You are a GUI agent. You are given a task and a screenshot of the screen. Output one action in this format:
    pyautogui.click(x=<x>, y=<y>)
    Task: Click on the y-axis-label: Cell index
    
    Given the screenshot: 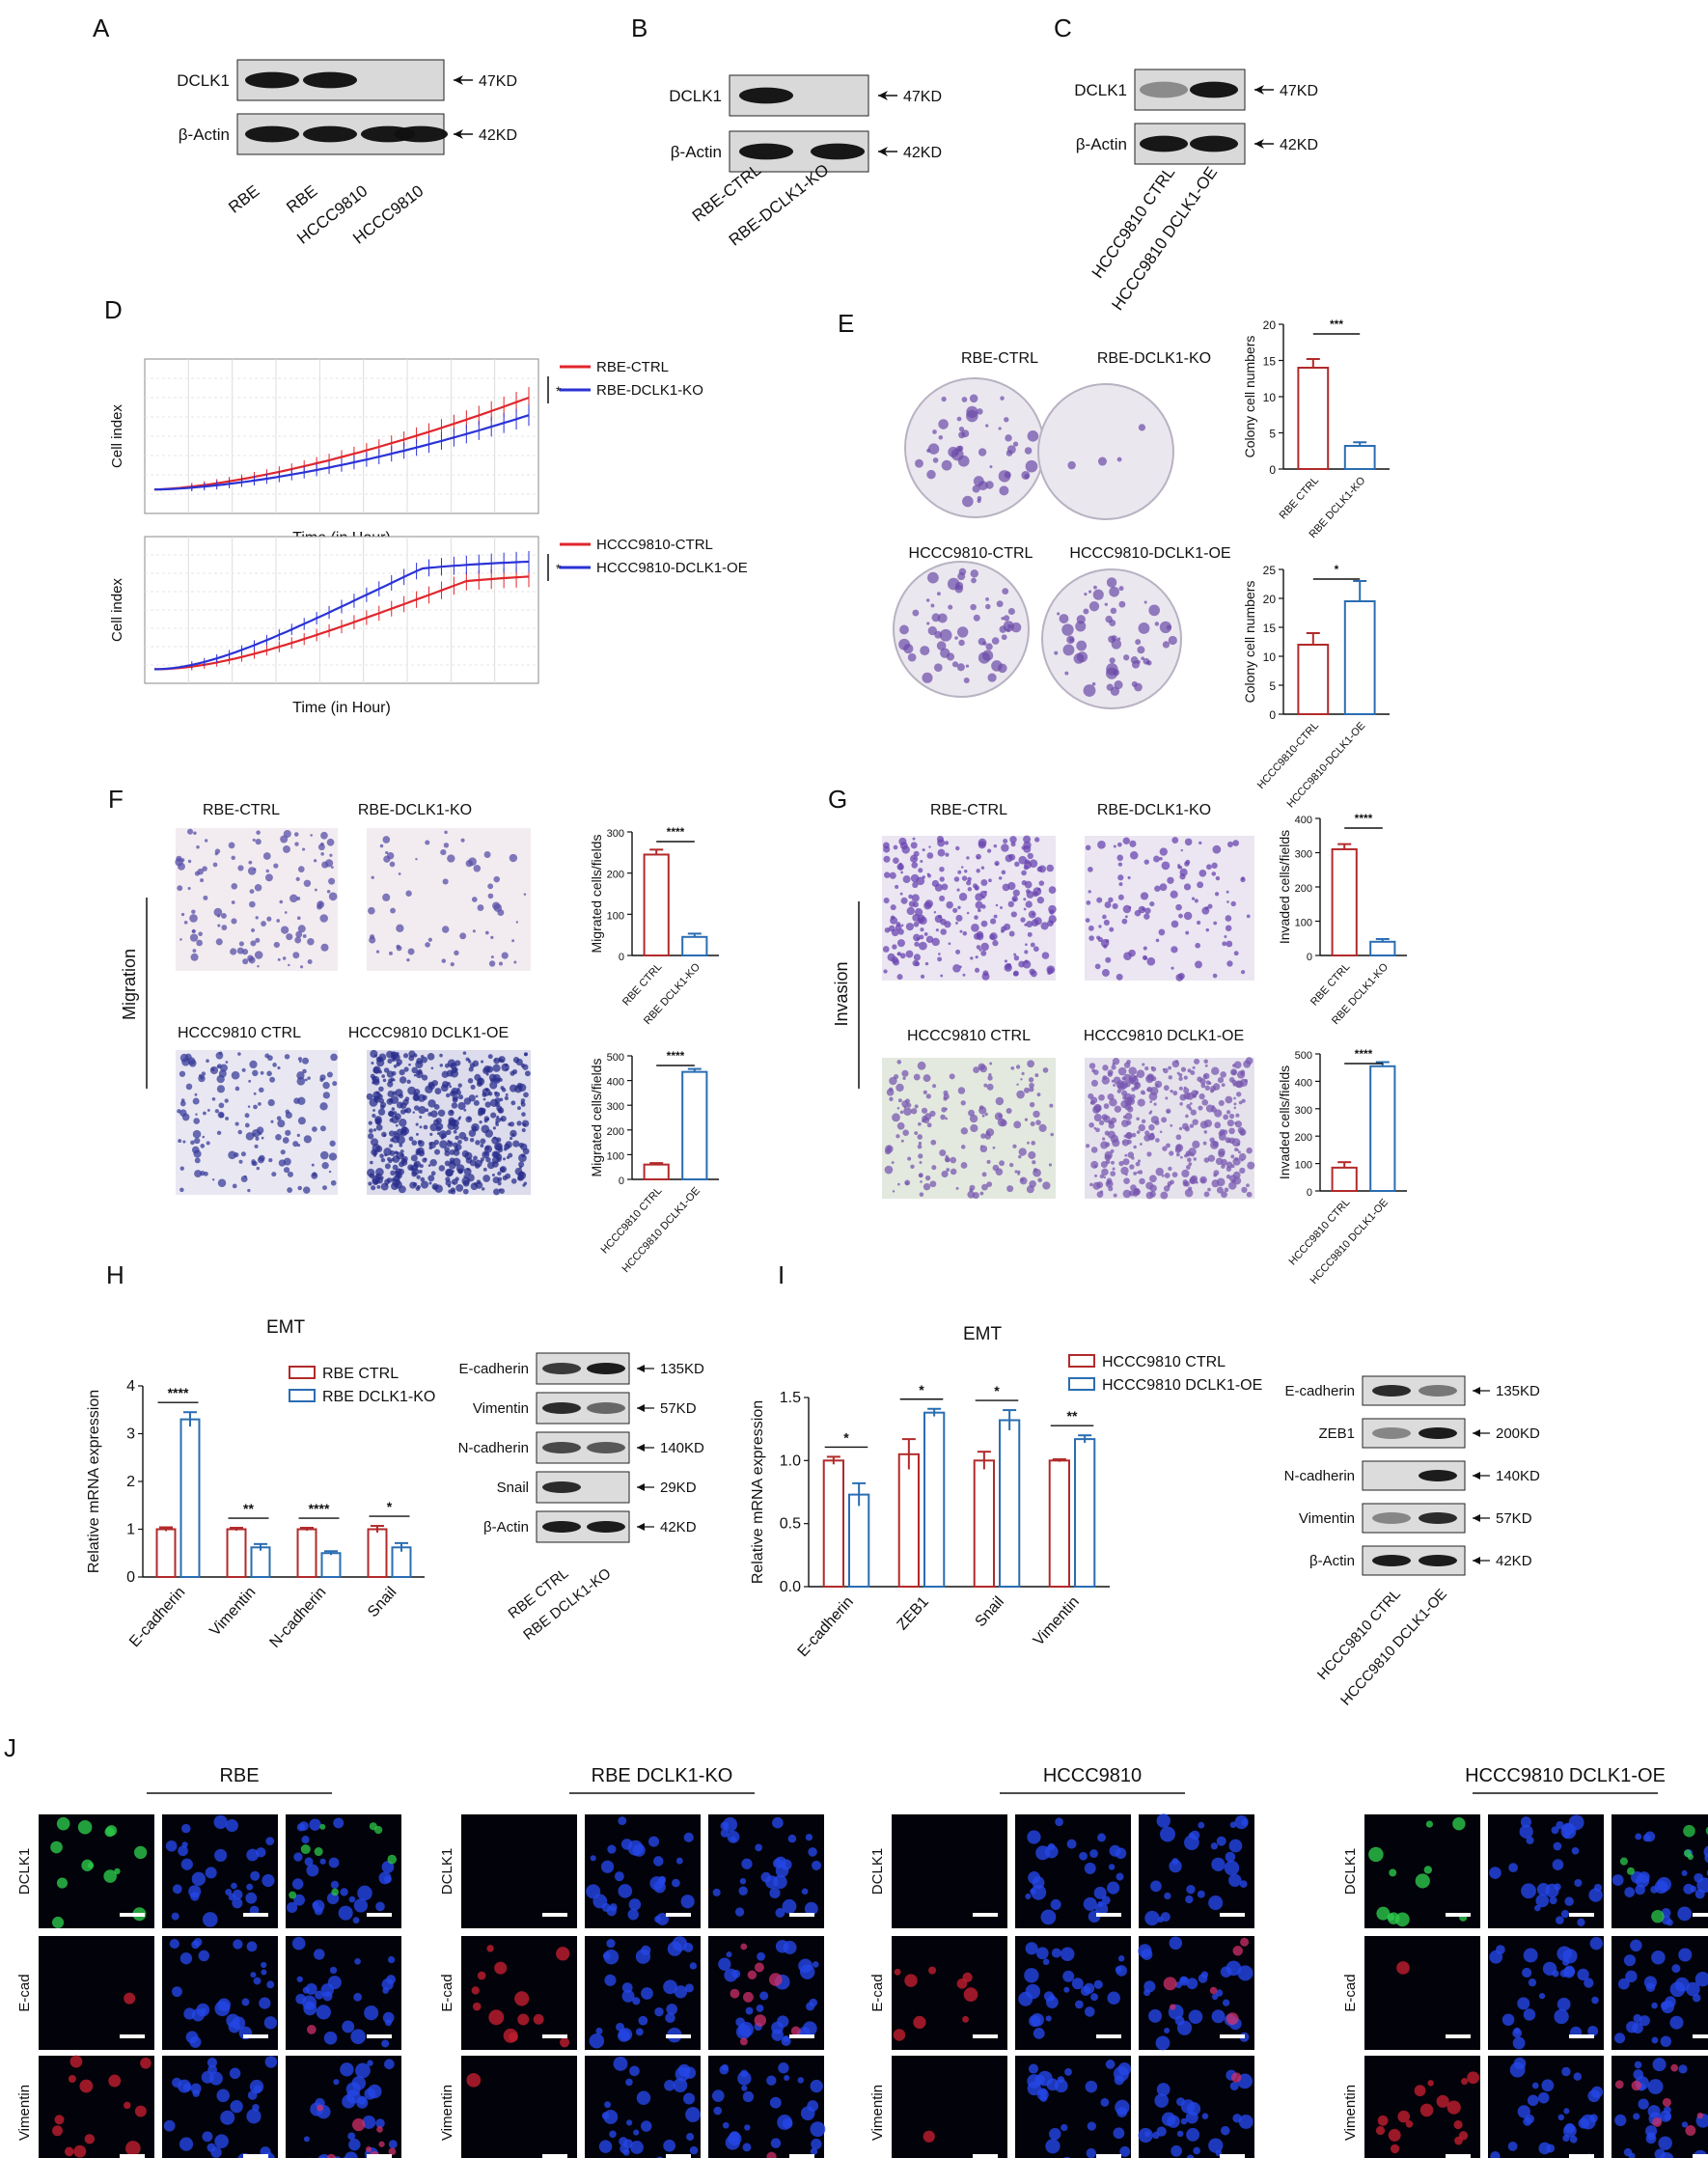 What is the action you would take?
    pyautogui.click(x=117, y=436)
    